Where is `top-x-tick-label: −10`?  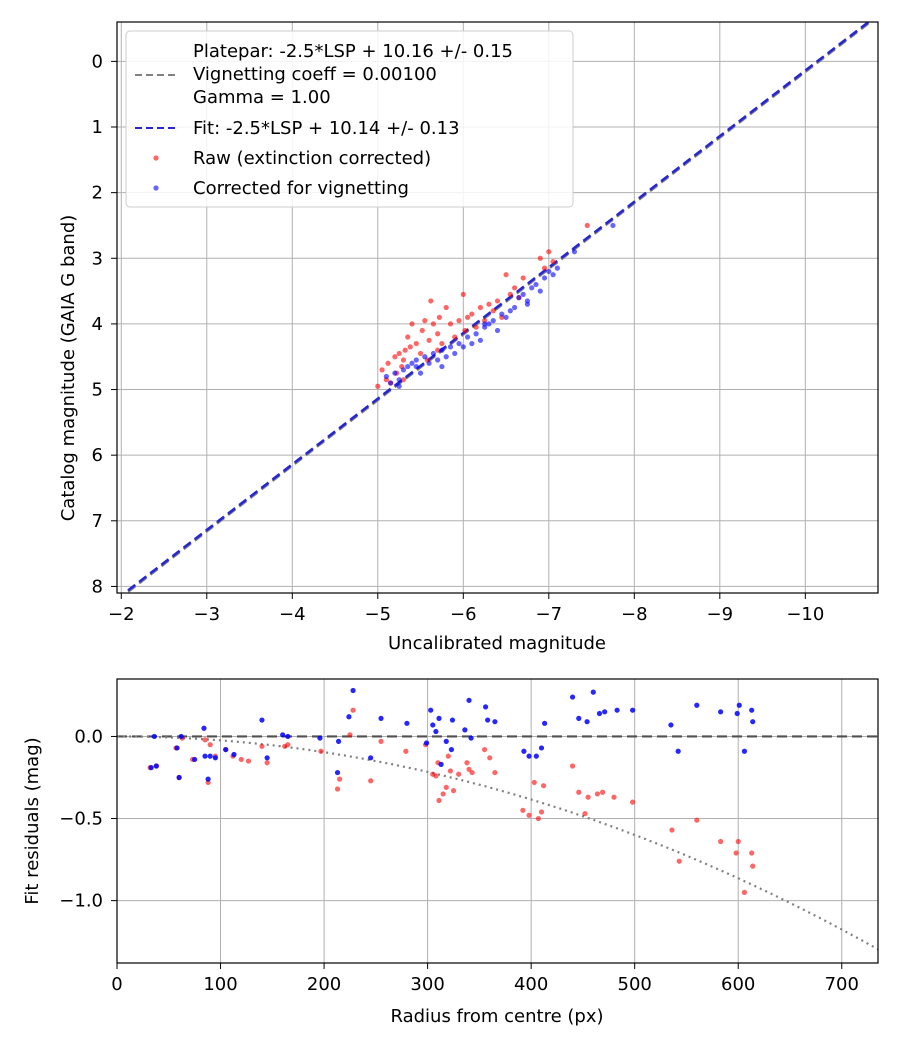 top-x-tick-label: −10 is located at coordinates (805, 614).